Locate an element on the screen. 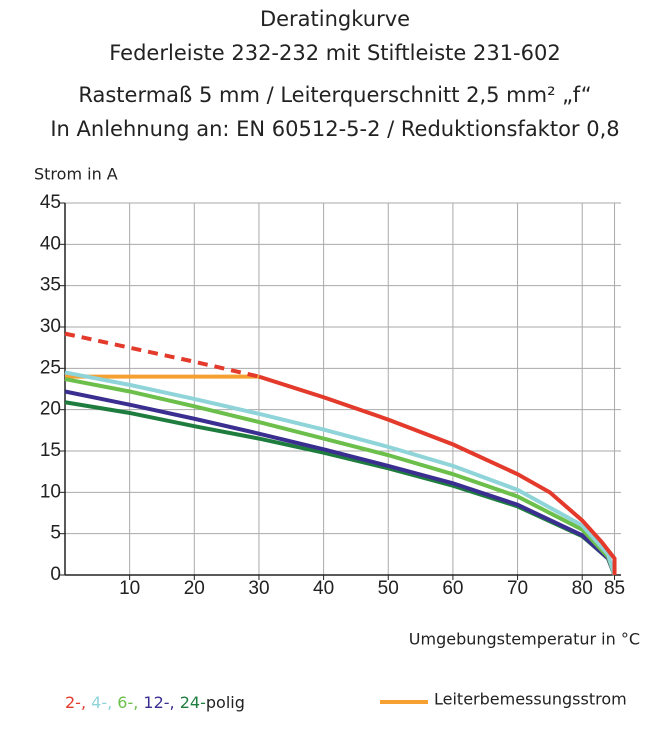 This screenshot has height=736, width=671. line is located at coordinates (437, 474).